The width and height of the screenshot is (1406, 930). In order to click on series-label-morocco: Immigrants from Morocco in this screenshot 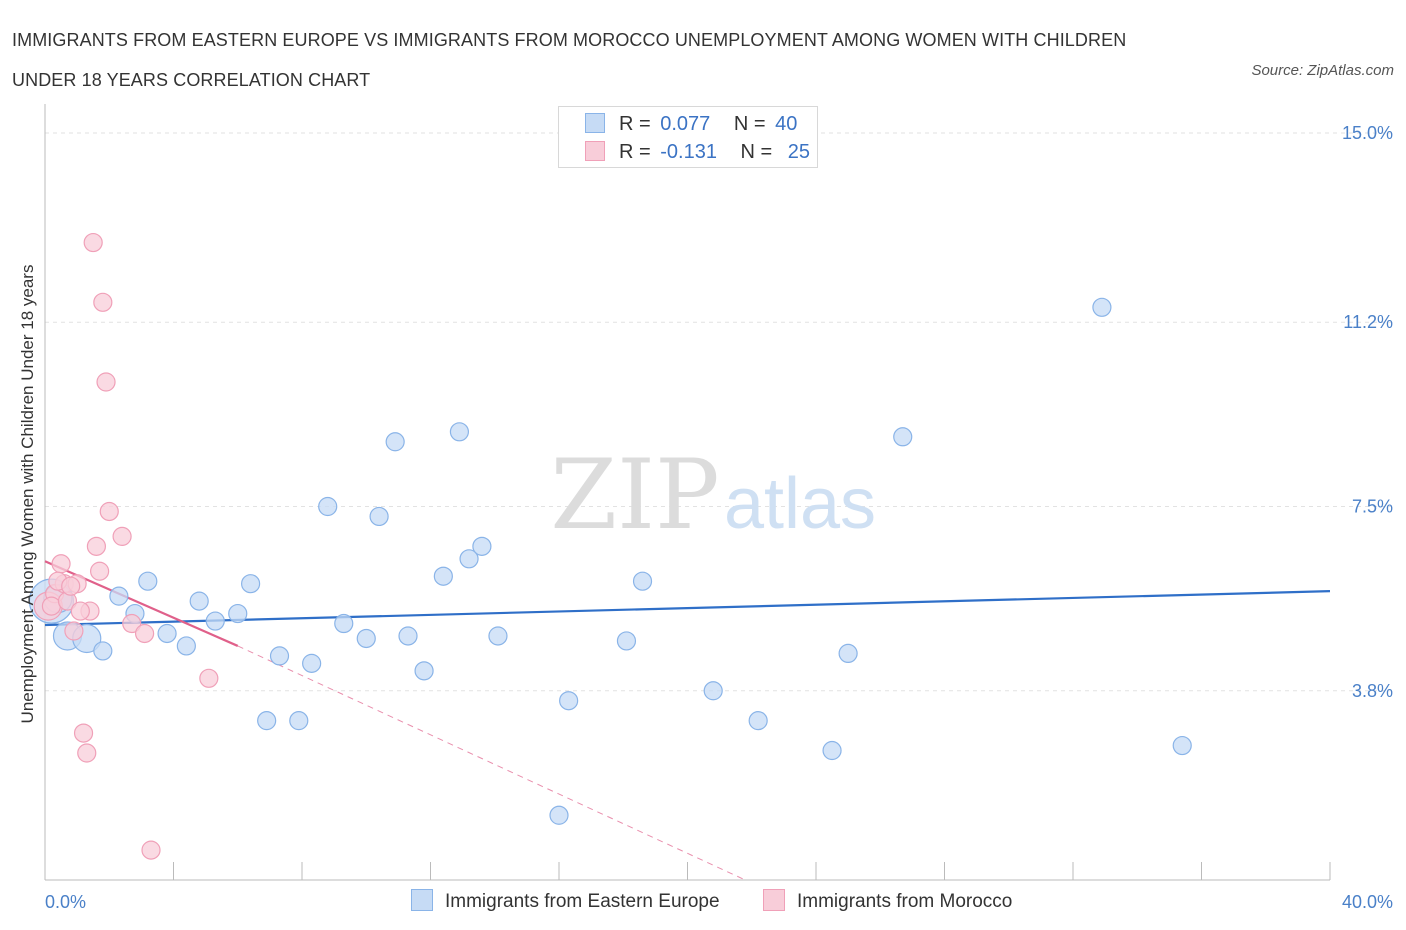, I will do `click(905, 901)`.